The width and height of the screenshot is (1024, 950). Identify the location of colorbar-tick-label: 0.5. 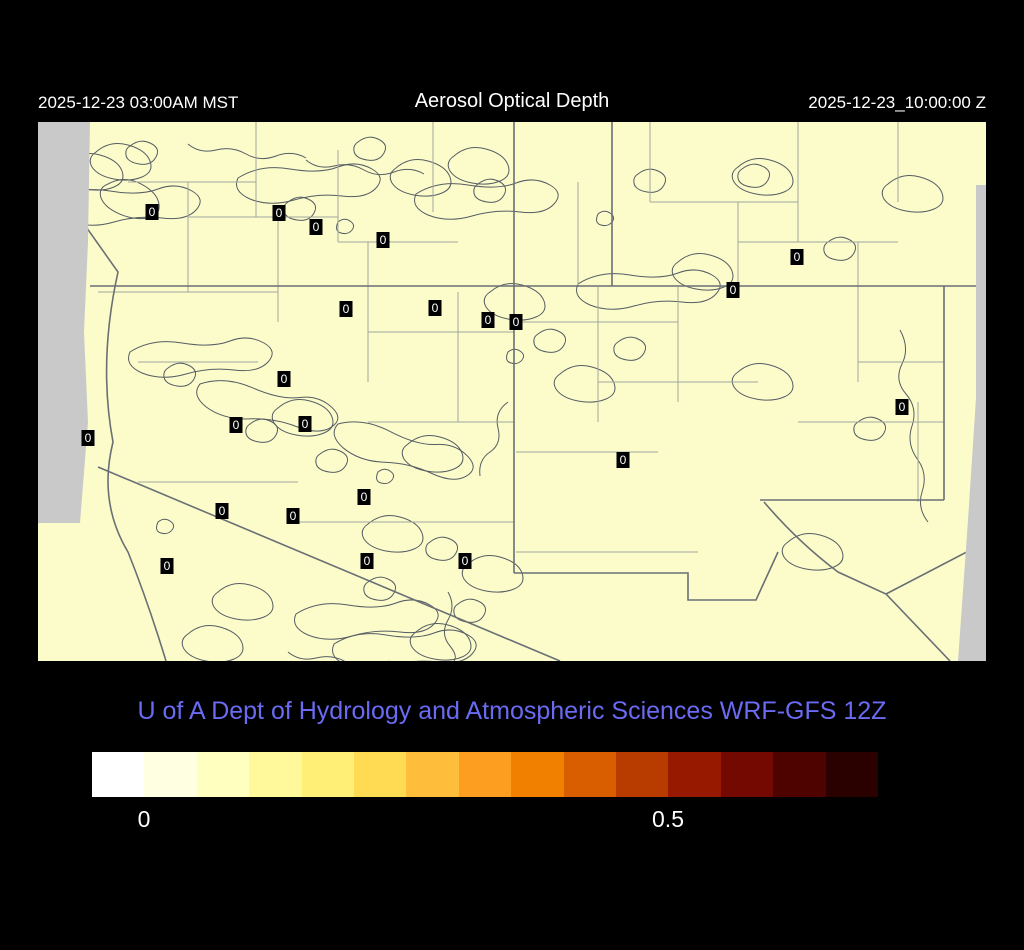
(668, 819).